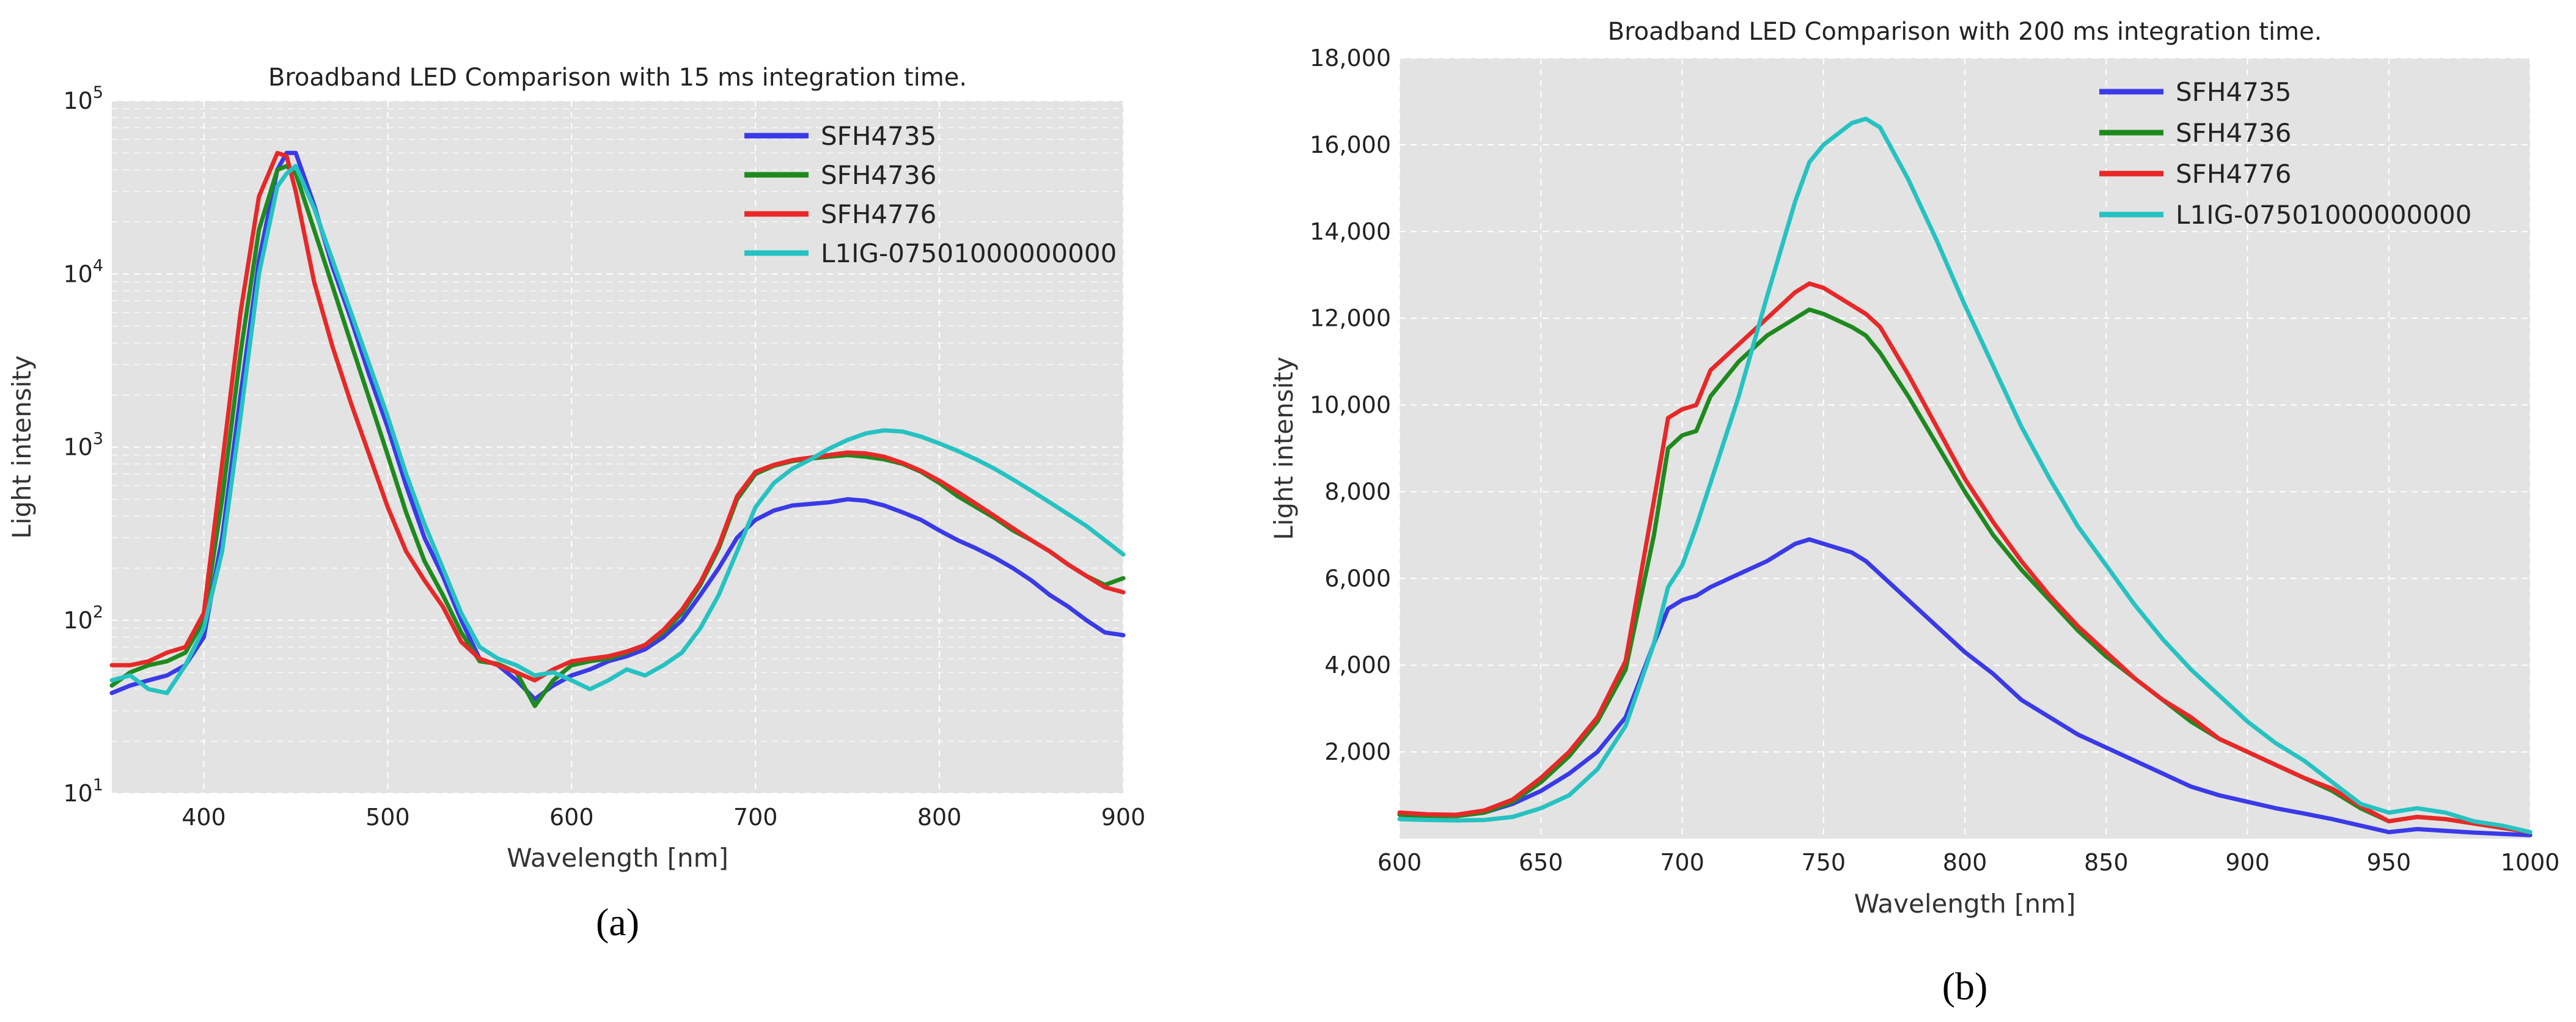  What do you see at coordinates (83, 98) in the screenshot?
I see `y-tick-label: 10⁵` at bounding box center [83, 98].